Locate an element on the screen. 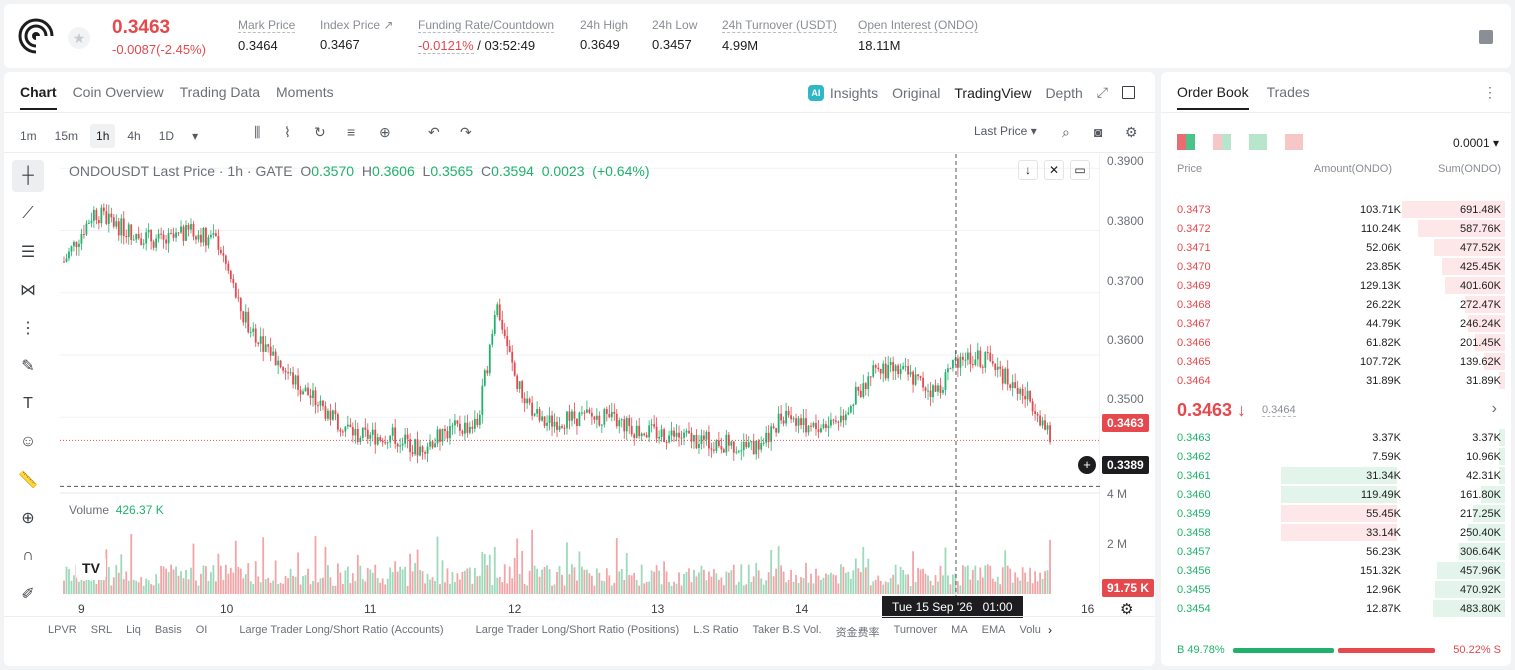  indicator-item: 资金费率 is located at coordinates (857, 633).